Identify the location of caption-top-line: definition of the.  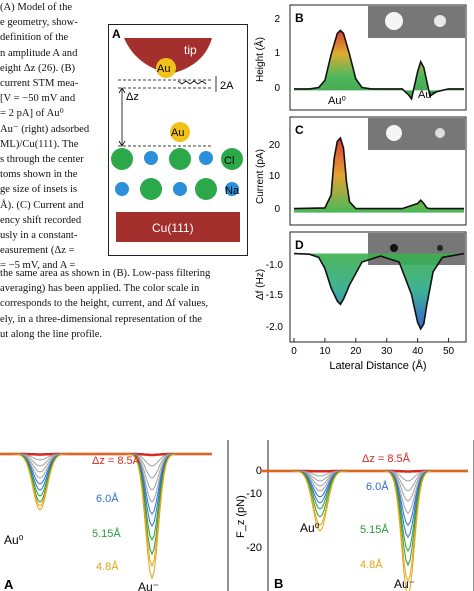
(34, 38).